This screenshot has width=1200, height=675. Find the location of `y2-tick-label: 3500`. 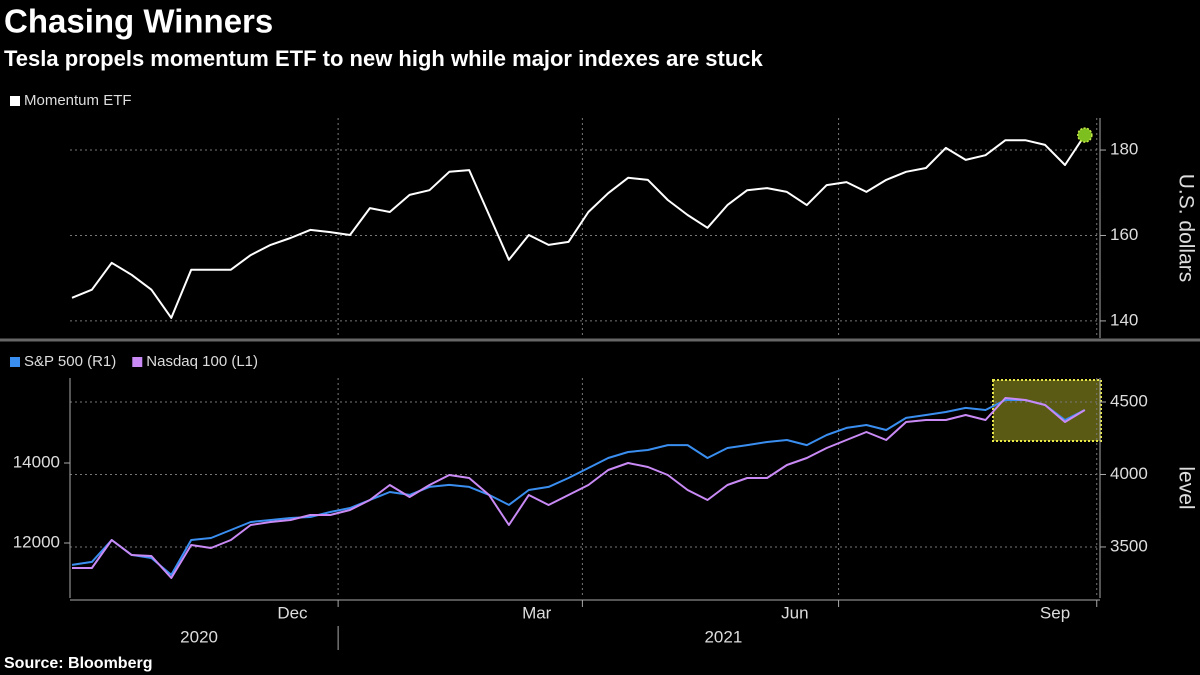

y2-tick-label: 3500 is located at coordinates (1129, 545).